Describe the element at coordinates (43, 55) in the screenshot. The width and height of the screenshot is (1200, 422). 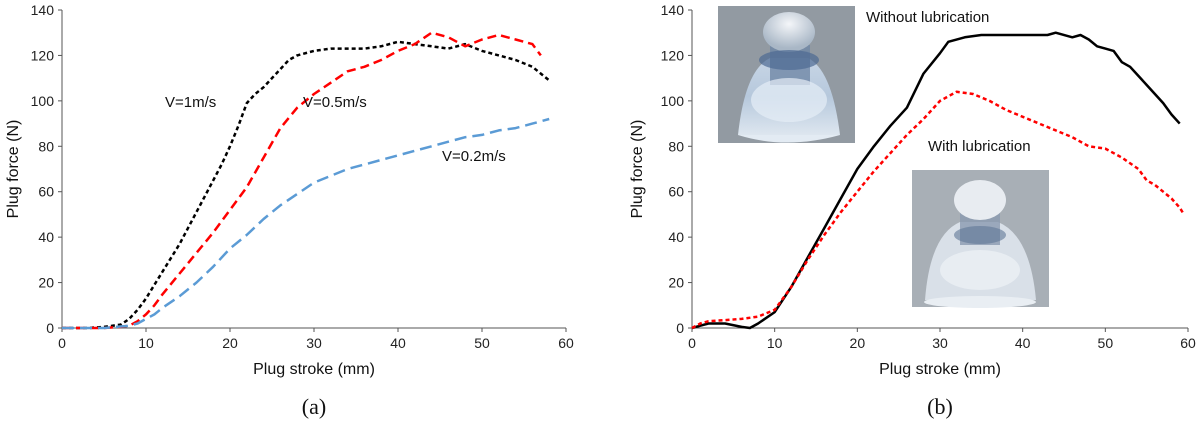
I see `y-tick-label-a: 120` at that location.